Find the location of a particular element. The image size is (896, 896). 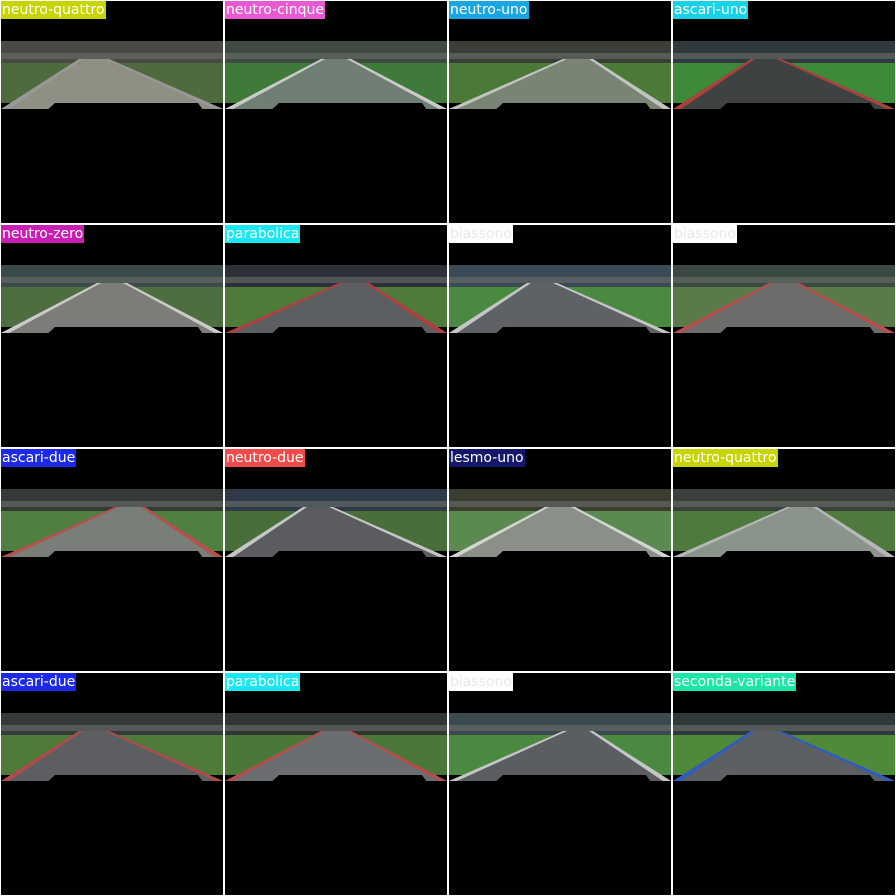

camera-frame-tile: neutro-due is located at coordinates (336, 560).